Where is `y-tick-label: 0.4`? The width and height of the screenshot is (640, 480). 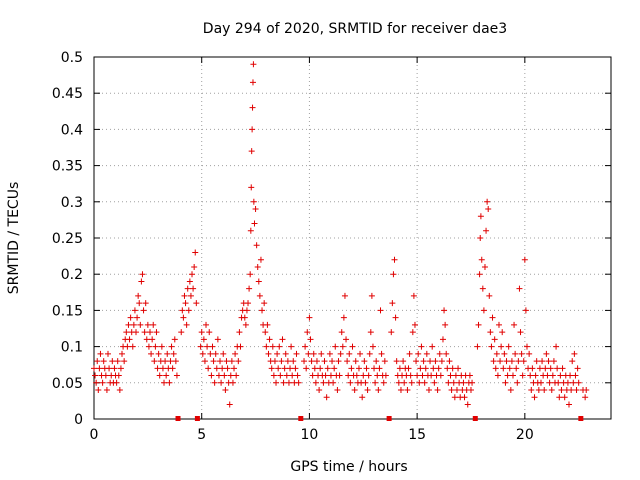 y-tick-label: 0.4 is located at coordinates (72, 130).